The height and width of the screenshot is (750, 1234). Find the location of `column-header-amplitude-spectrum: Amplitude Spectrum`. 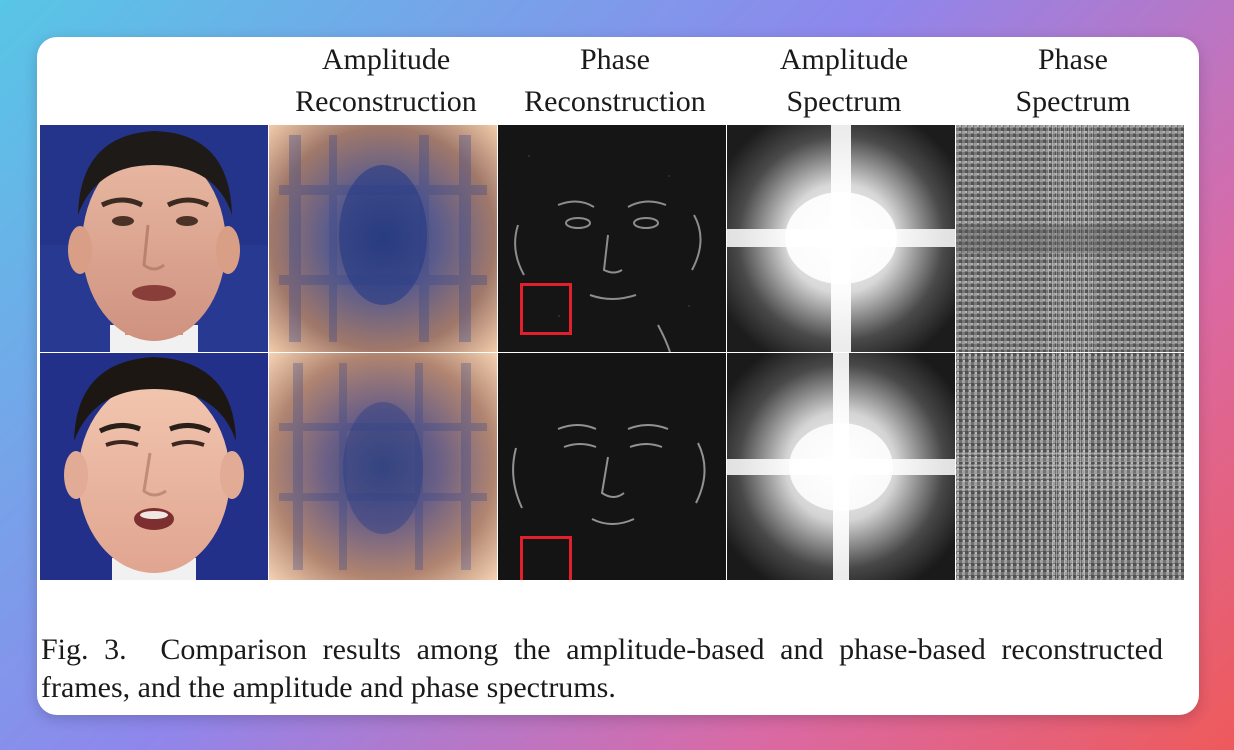

column-header-amplitude-spectrum: Amplitude Spectrum is located at coordinates (844, 80).